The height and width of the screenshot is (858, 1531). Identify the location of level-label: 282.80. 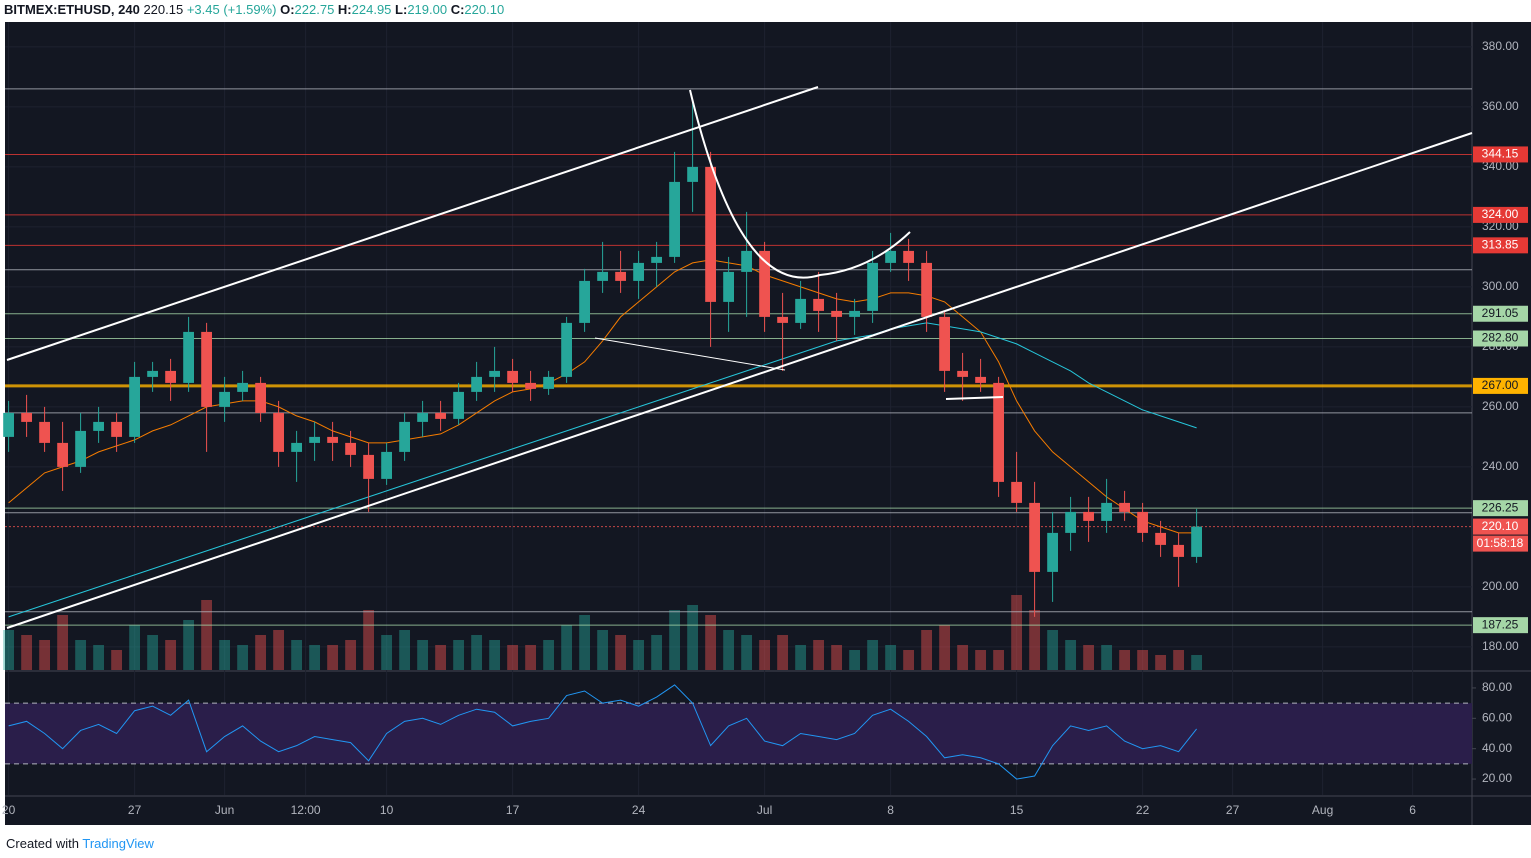
(1500, 338).